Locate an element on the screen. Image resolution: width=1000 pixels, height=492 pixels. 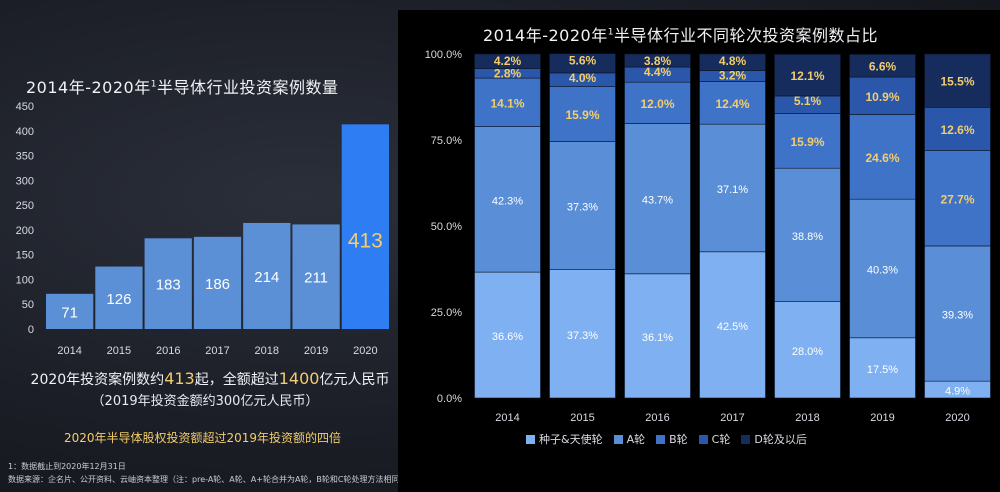
segment-label: 12.1% is located at coordinates (807, 76).